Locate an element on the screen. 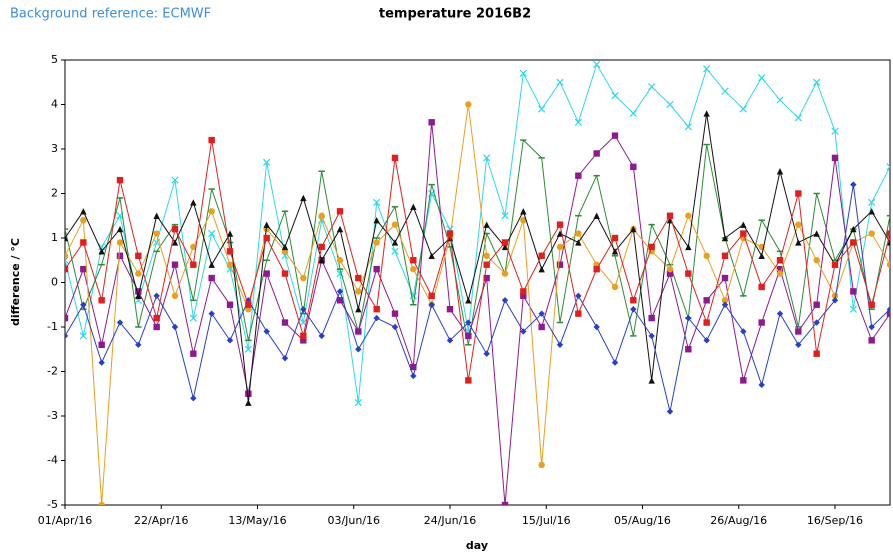 This screenshot has height=553, width=893. x-tick-label: 13/May/16 is located at coordinates (257, 520).